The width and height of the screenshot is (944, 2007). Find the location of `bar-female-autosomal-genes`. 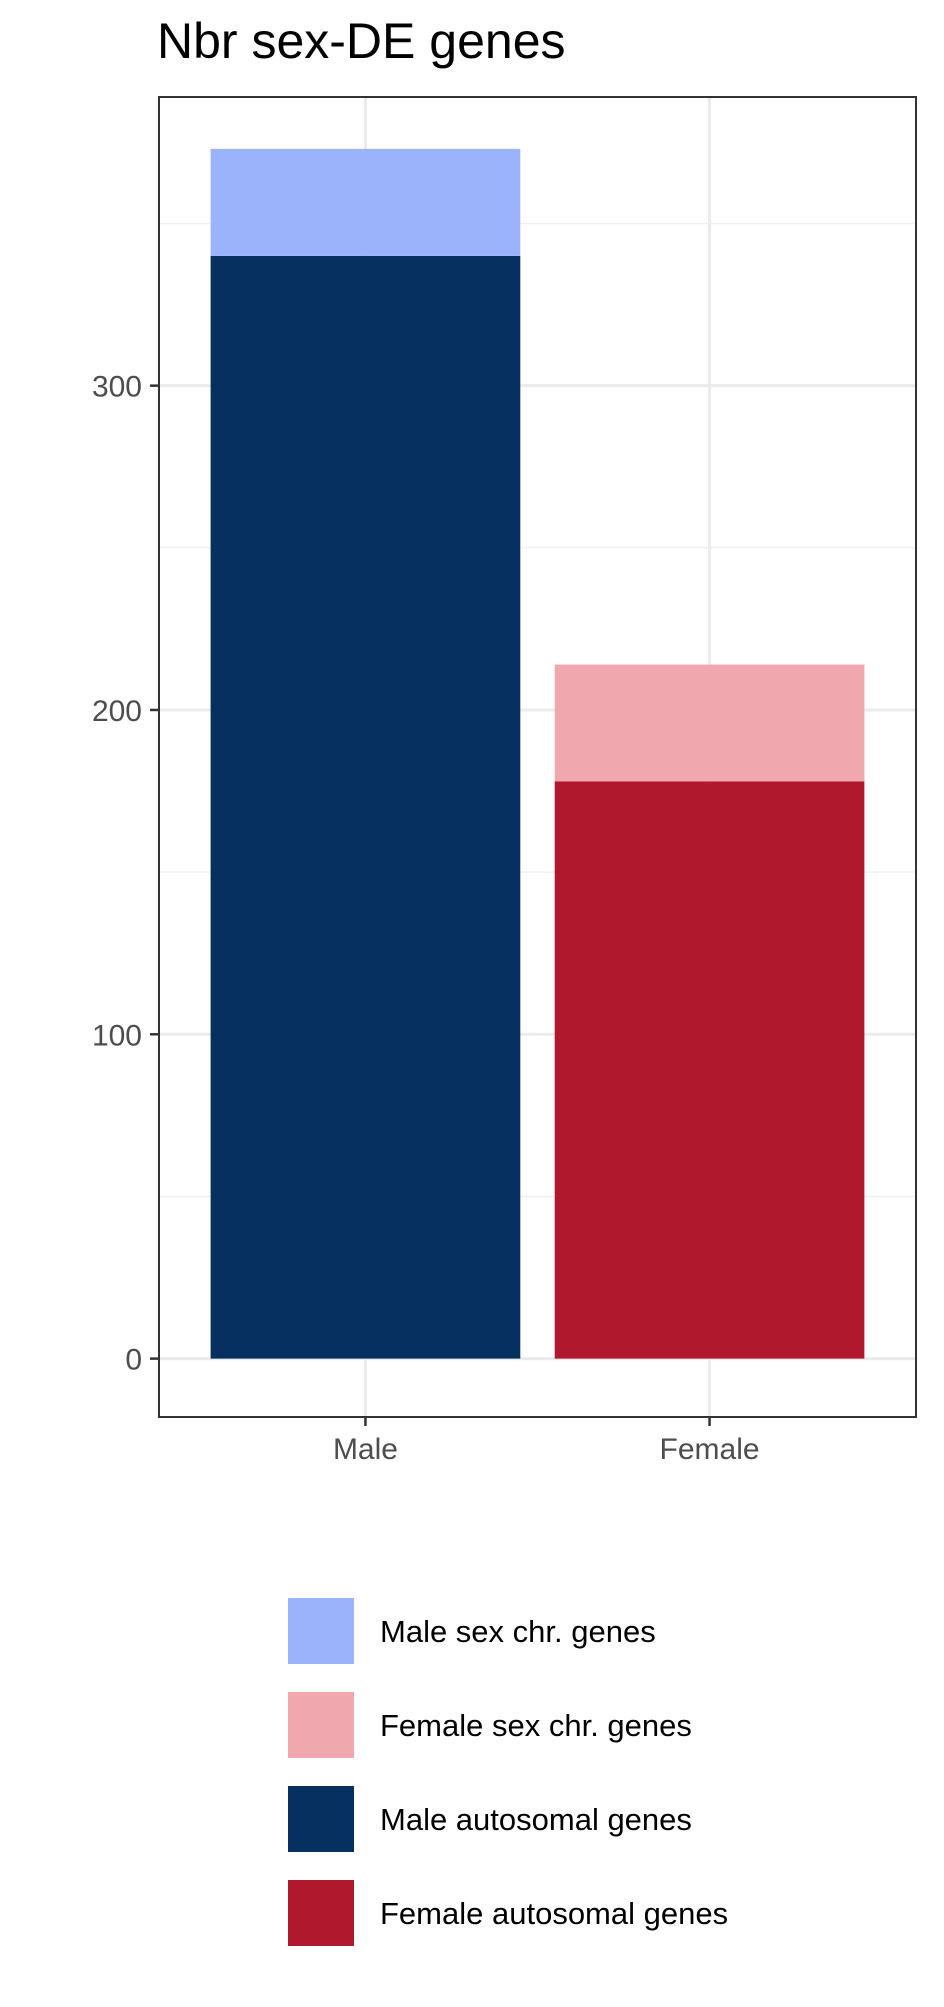

bar-female-autosomal-genes is located at coordinates (709, 1070).